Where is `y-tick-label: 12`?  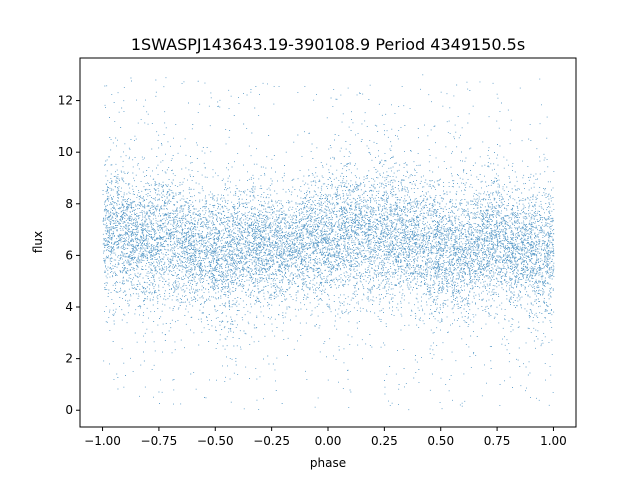 y-tick-label: 12 is located at coordinates (65, 101).